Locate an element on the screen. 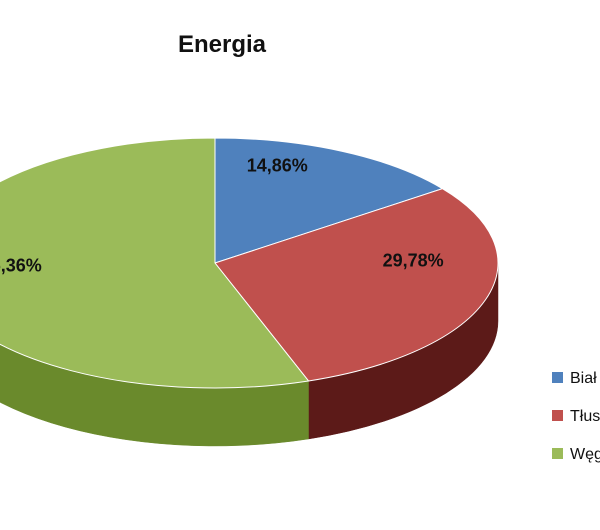 Image resolution: width=600 pixels, height=530 pixels. legend-swatch-biał is located at coordinates (557, 377).